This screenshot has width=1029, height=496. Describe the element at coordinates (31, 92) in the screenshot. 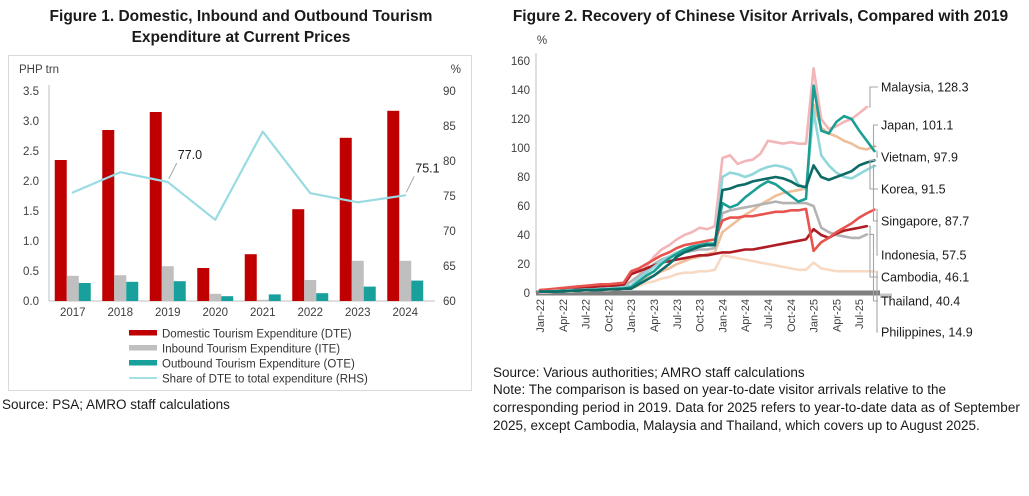

I see `left-axis-tick: 3.5` at that location.